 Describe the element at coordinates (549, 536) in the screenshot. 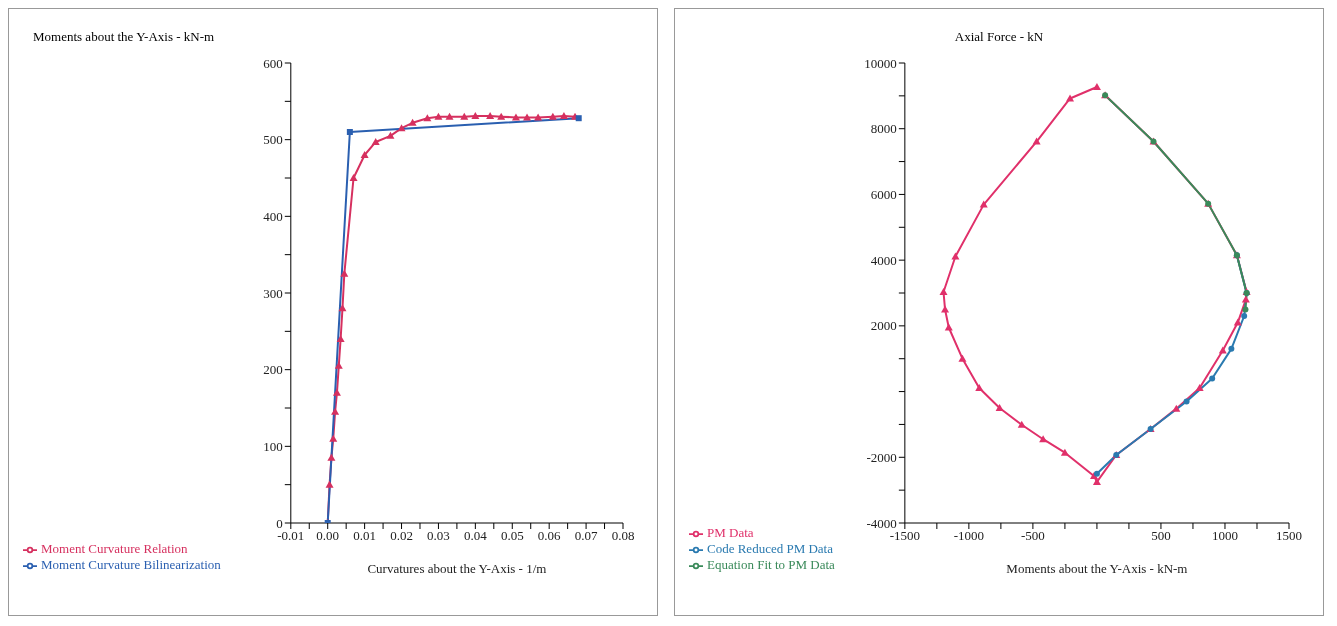

I see `x-tick-label: 0.06` at that location.